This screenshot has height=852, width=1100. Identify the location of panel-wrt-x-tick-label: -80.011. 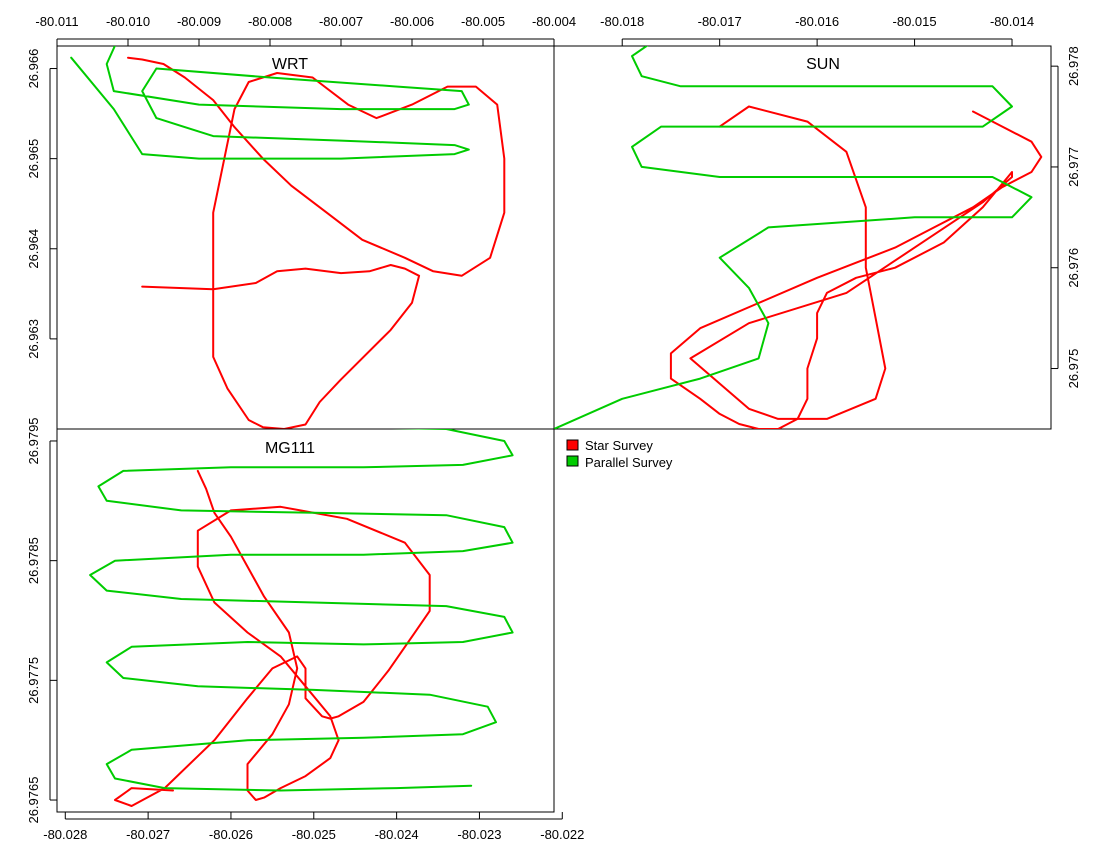
(56, 21).